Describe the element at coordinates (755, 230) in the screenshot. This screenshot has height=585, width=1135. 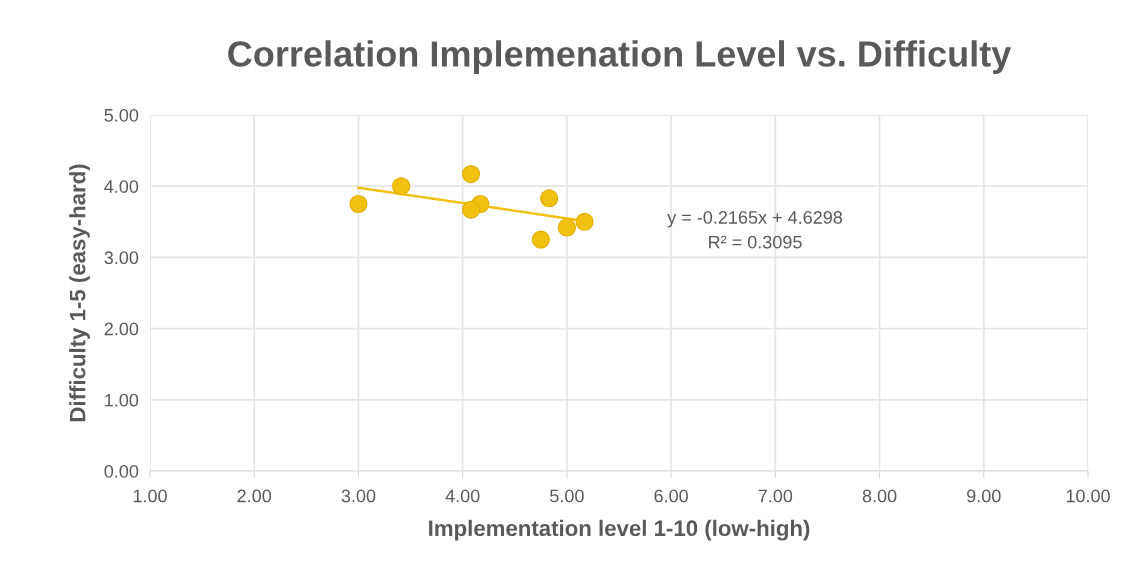
I see `annotation: y = -0.2165x + 4.6298 R² = 0.3095` at that location.